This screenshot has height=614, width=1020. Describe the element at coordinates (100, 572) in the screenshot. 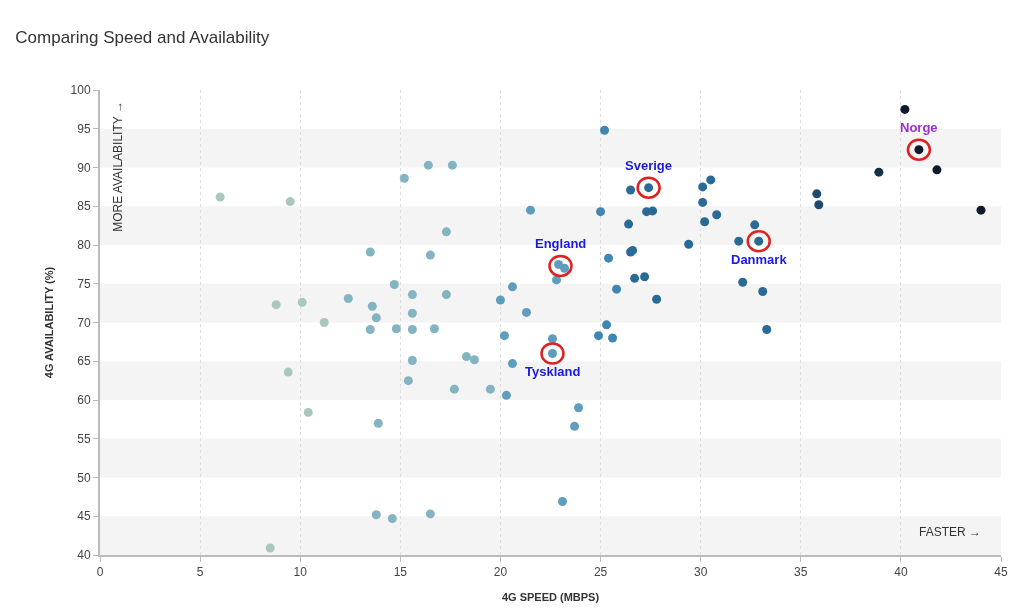

I see `x-tick-label: 0` at that location.